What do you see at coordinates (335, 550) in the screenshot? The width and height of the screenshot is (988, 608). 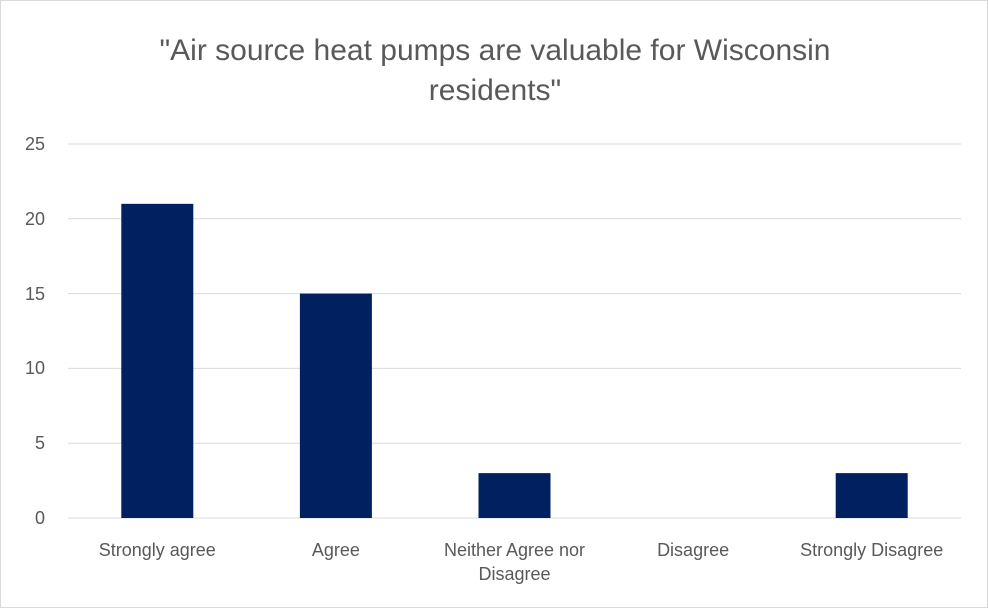 I see `x-tick-label: Agree` at bounding box center [335, 550].